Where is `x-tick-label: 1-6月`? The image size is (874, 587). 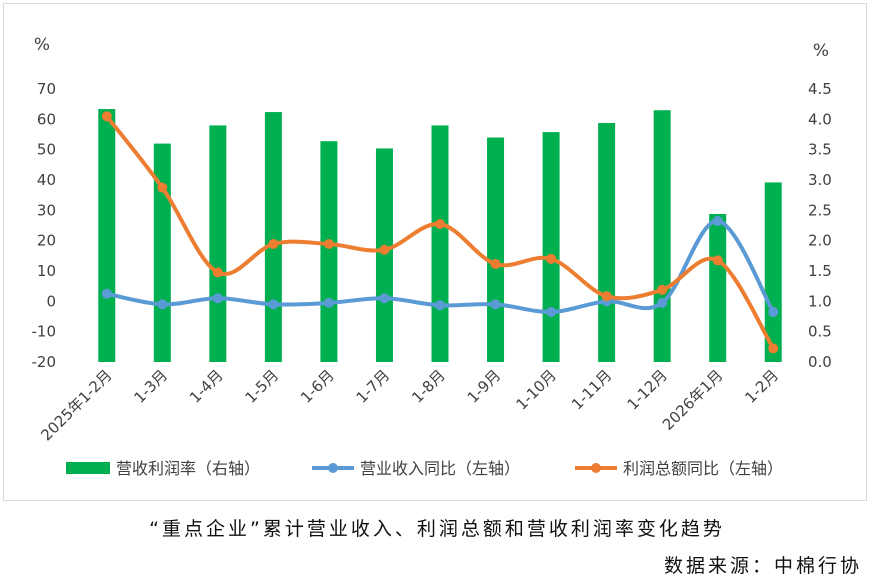 x-tick-label: 1-6月 is located at coordinates (317, 386).